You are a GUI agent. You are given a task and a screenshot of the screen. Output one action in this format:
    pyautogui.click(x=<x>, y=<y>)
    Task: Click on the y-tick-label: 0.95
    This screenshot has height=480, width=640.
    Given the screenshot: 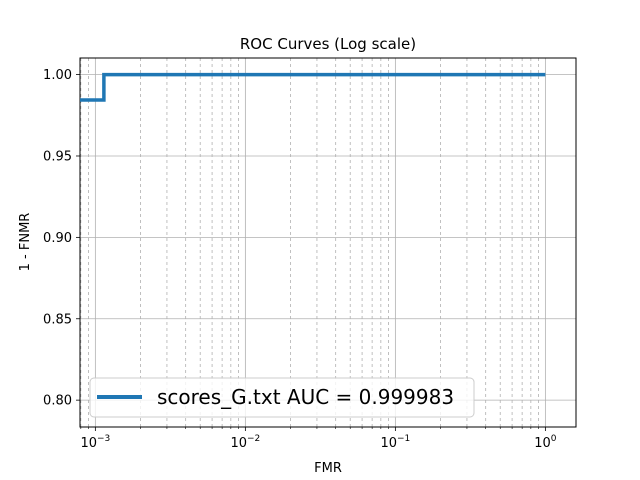 What is the action you would take?
    pyautogui.click(x=57, y=156)
    